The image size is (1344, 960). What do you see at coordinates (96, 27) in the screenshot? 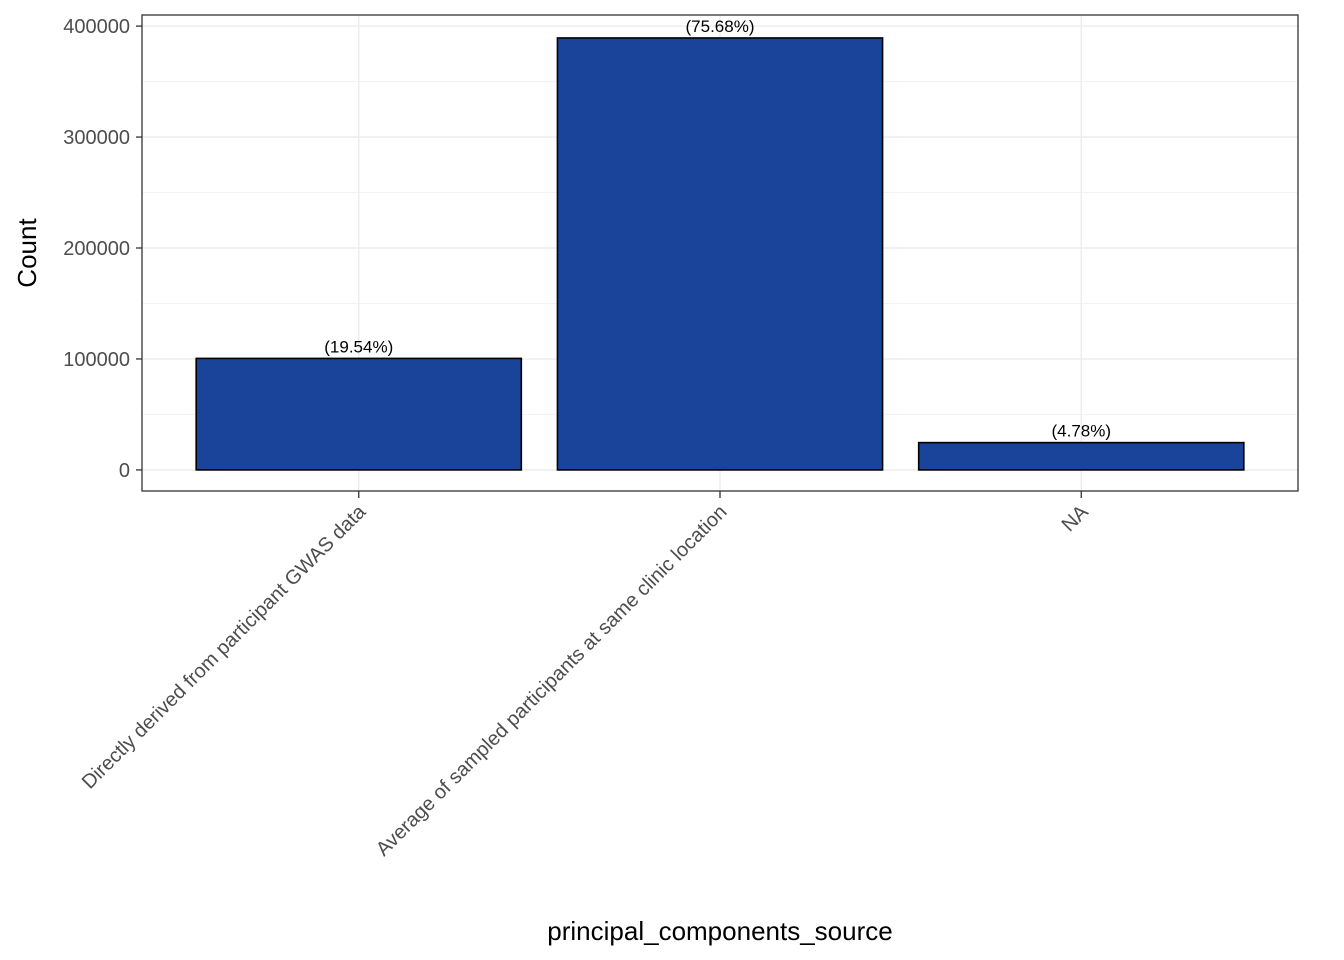
I see `y-tick-label: 400000` at bounding box center [96, 27].